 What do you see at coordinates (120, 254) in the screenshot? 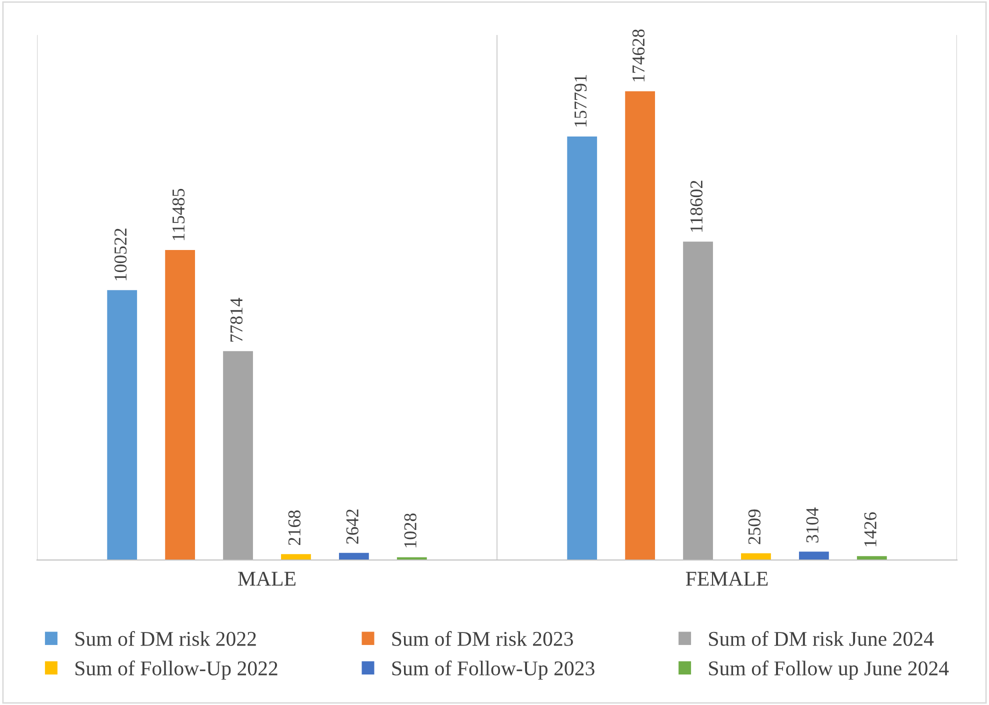
I see `data-label: 100522` at bounding box center [120, 254].